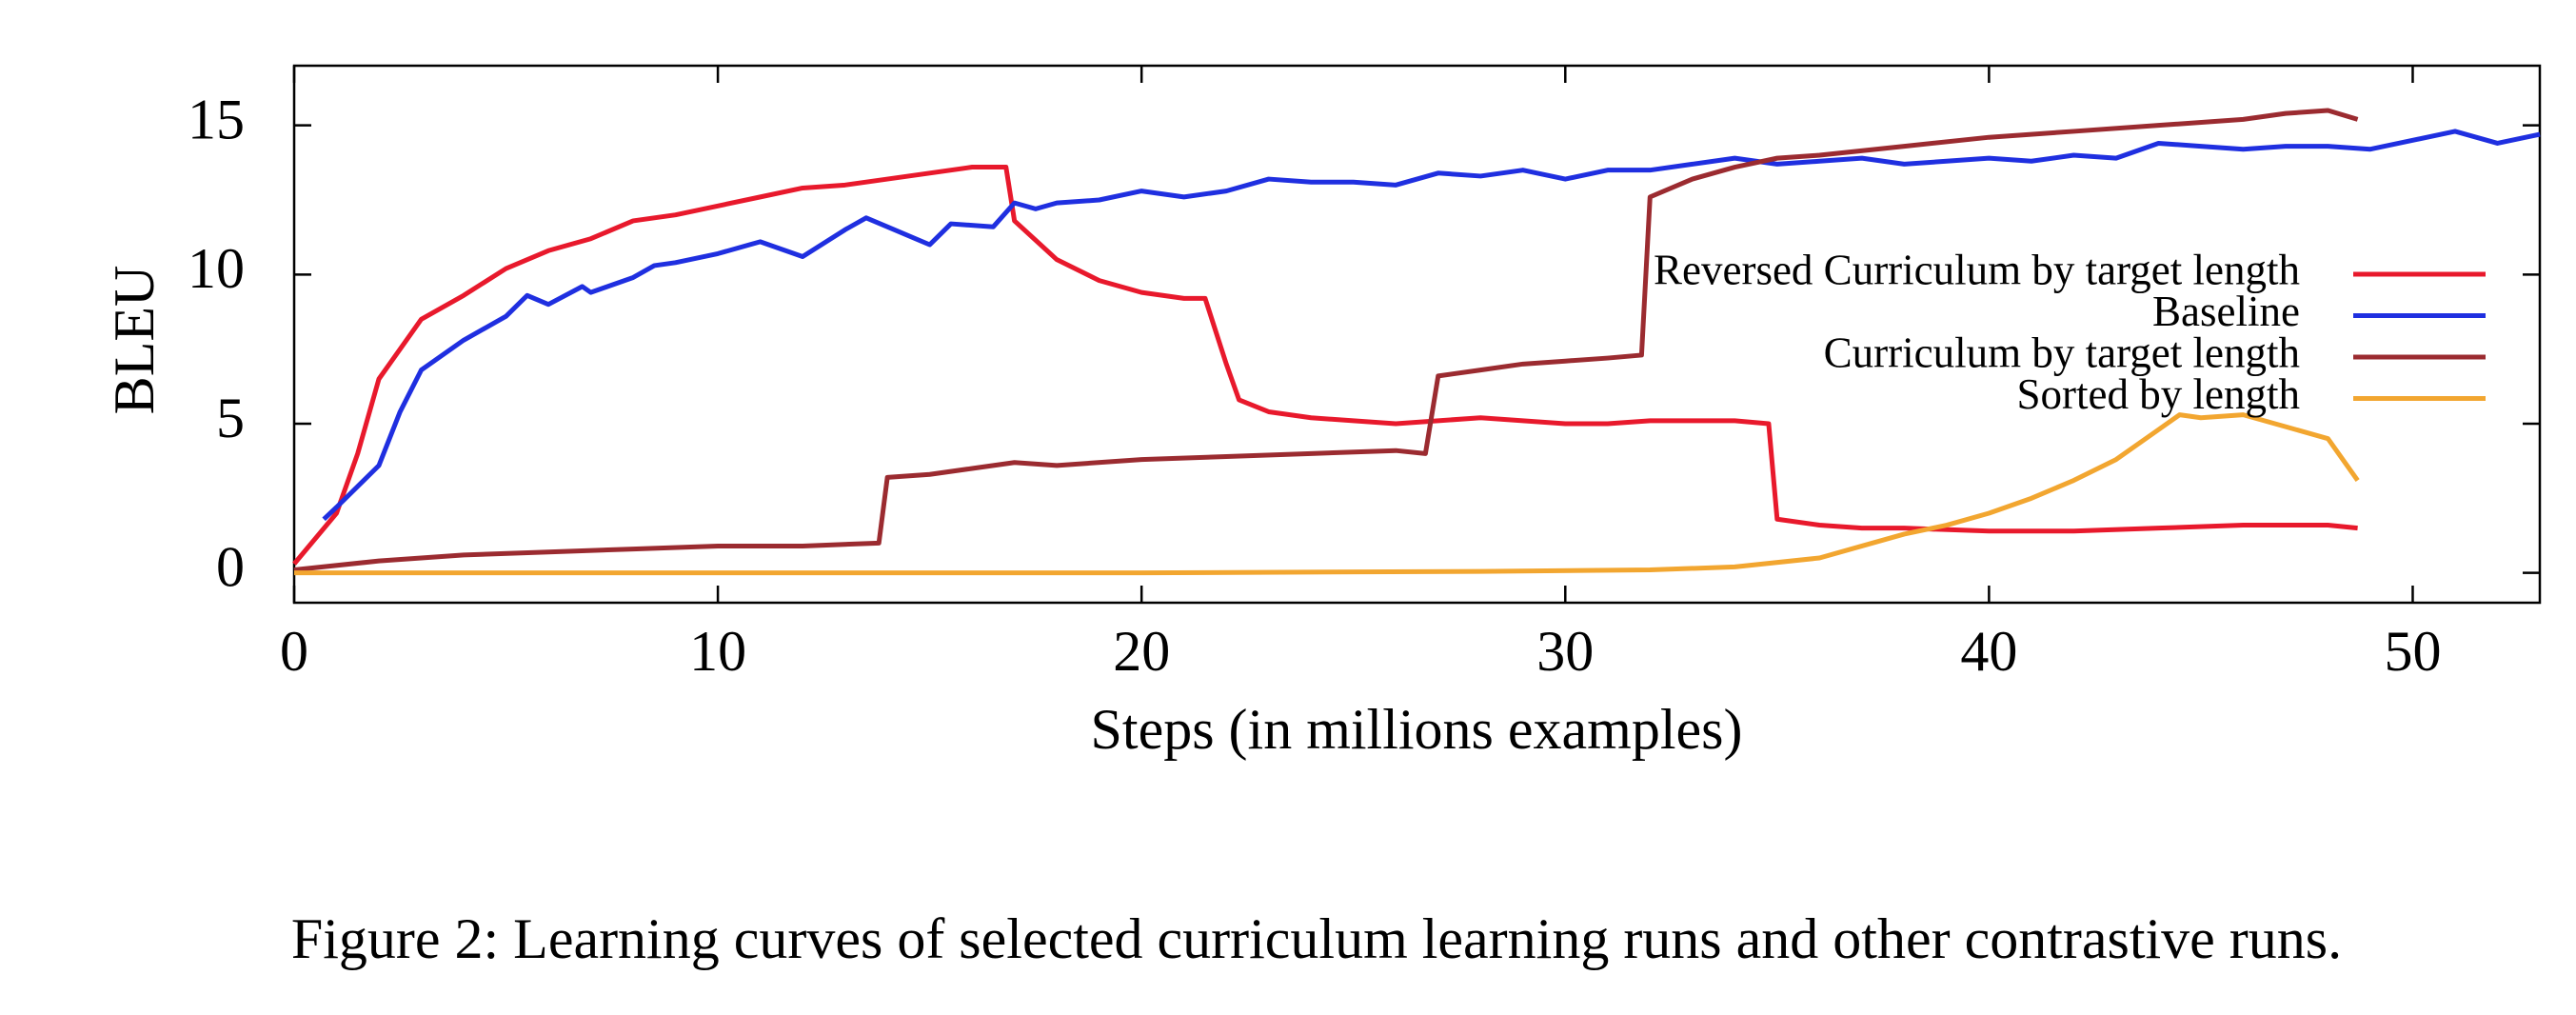 This screenshot has width=2576, height=1015. I want to click on x-tick-label: 0, so click(294, 651).